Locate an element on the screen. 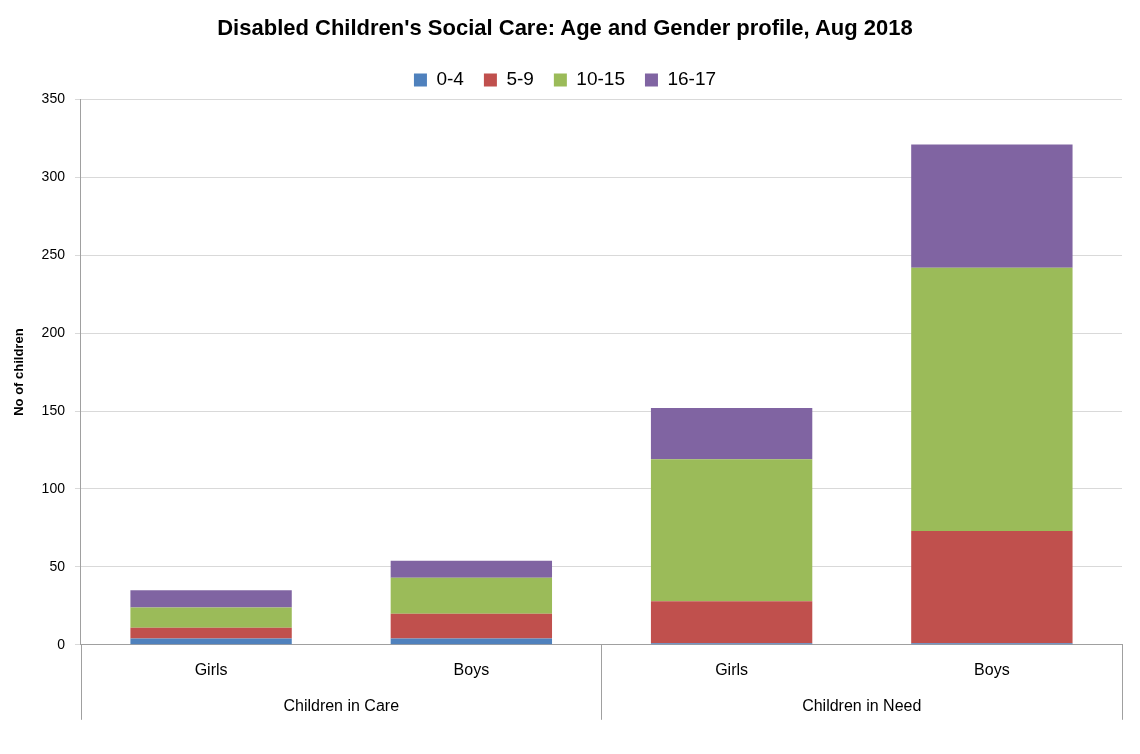 The height and width of the screenshot is (754, 1140). y-tick-label: 300 is located at coordinates (53, 176).